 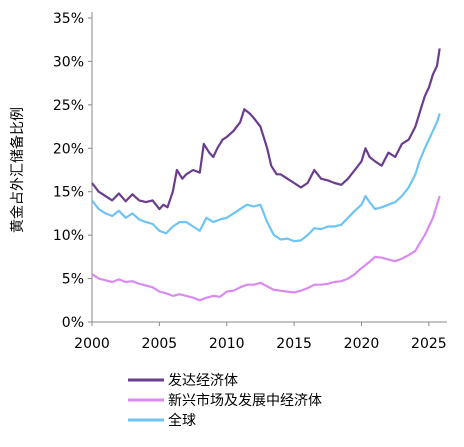 I want to click on x-tick-label: 2025, so click(x=429, y=344).